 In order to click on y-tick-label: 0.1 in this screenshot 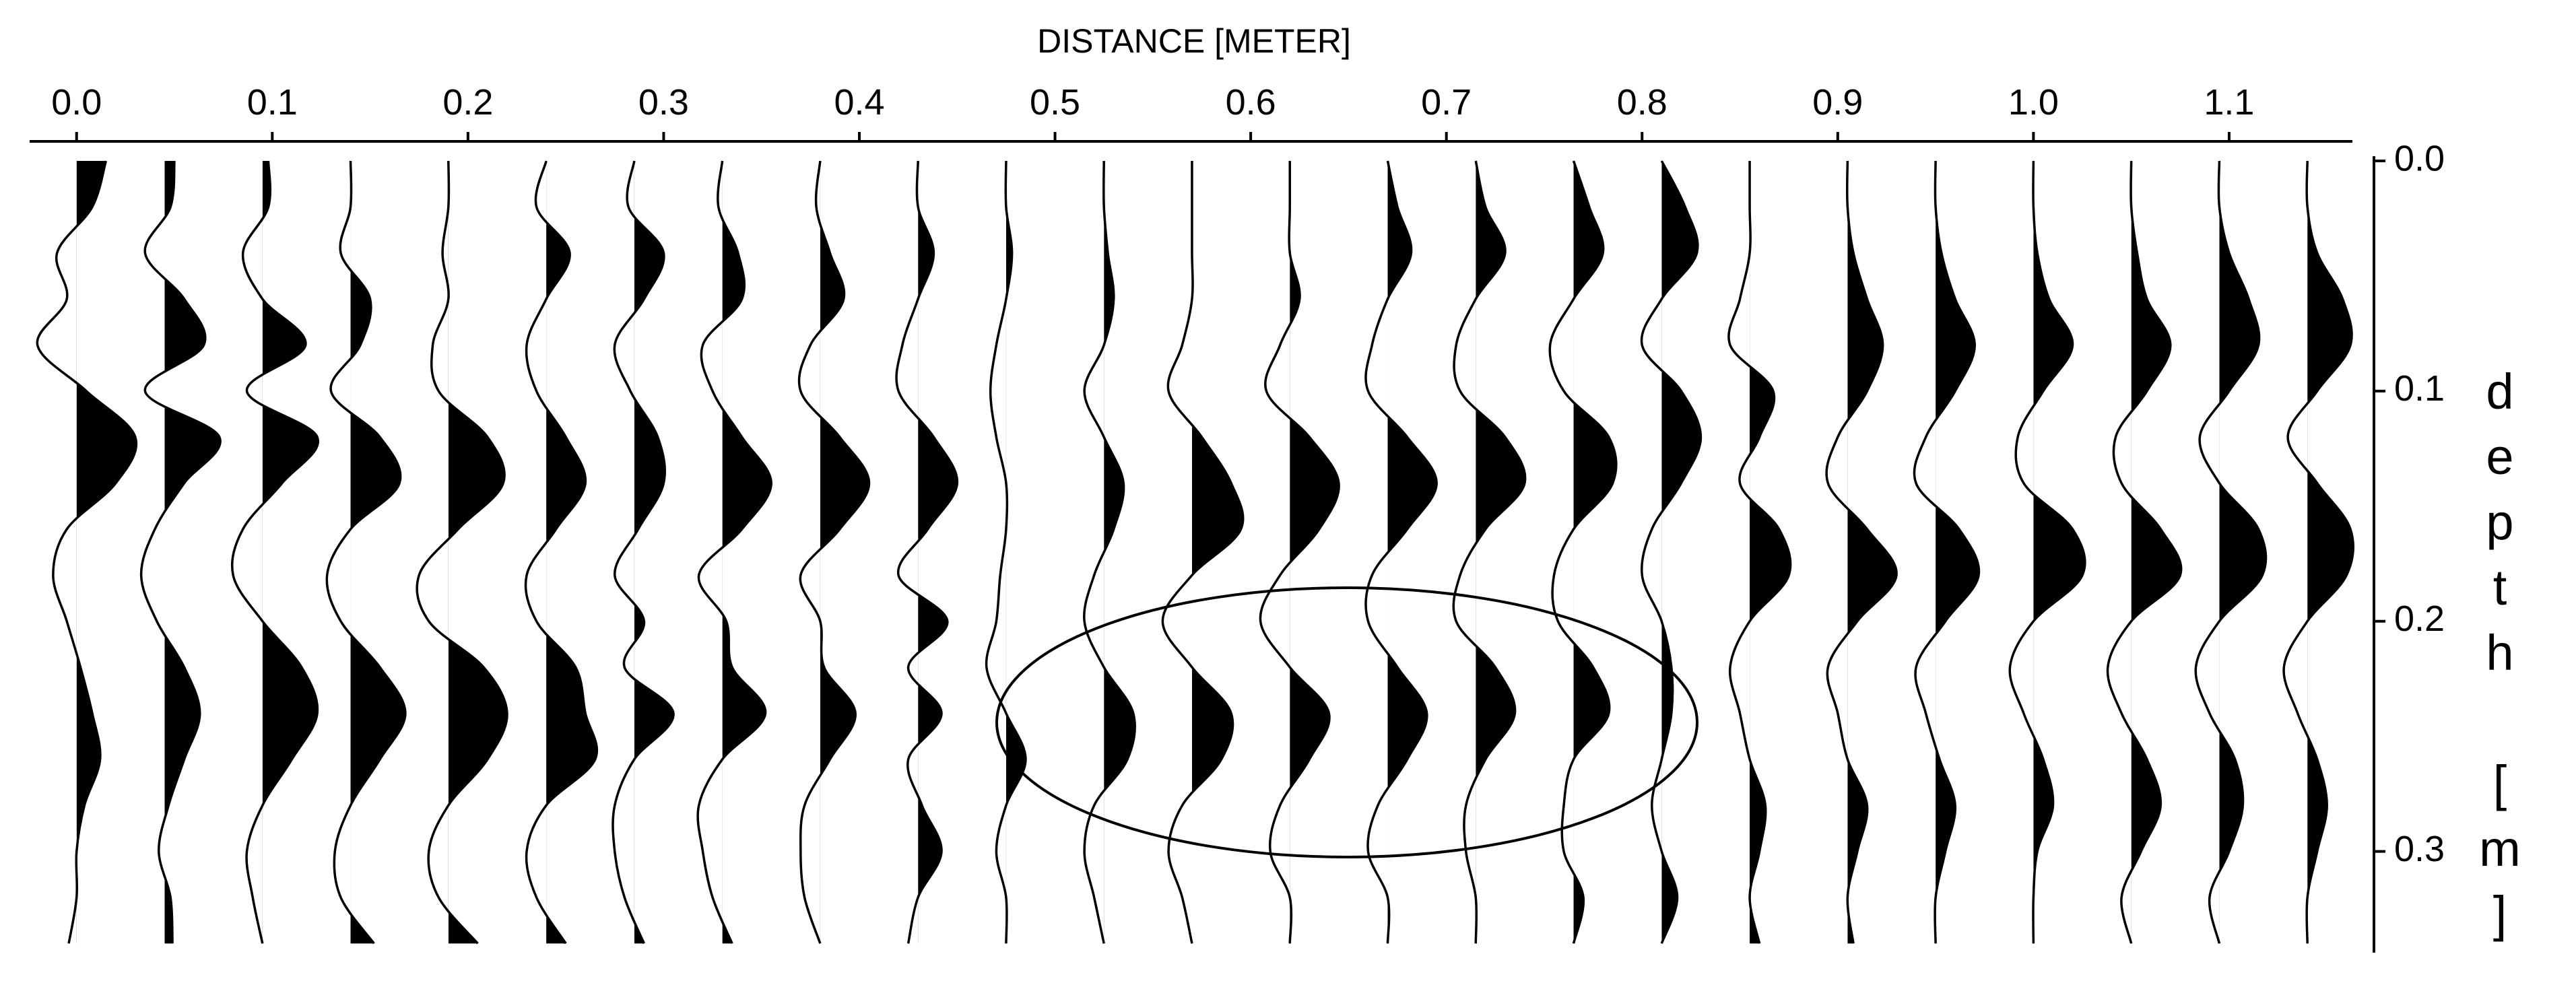, I will do `click(2419, 388)`.